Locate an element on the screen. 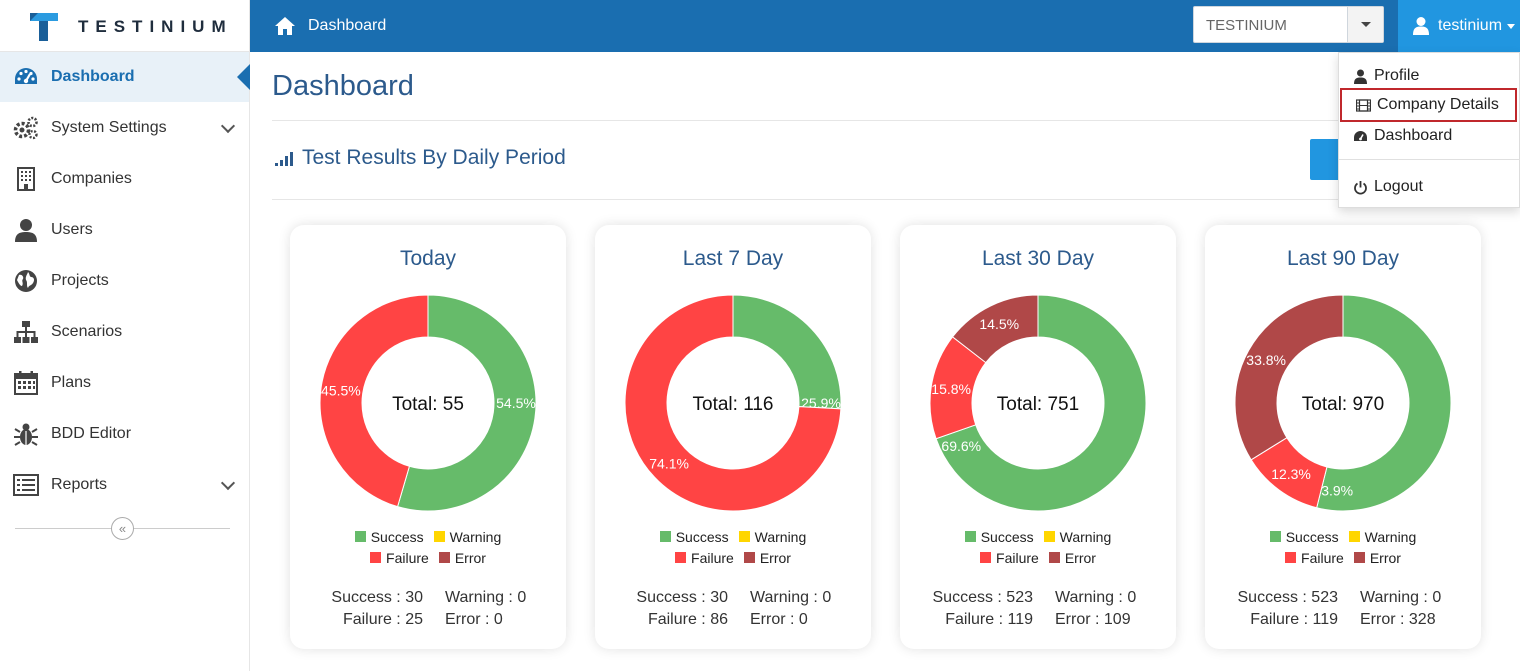 Image resolution: width=1520 pixels, height=671 pixels. bug-icon is located at coordinates (26, 434).